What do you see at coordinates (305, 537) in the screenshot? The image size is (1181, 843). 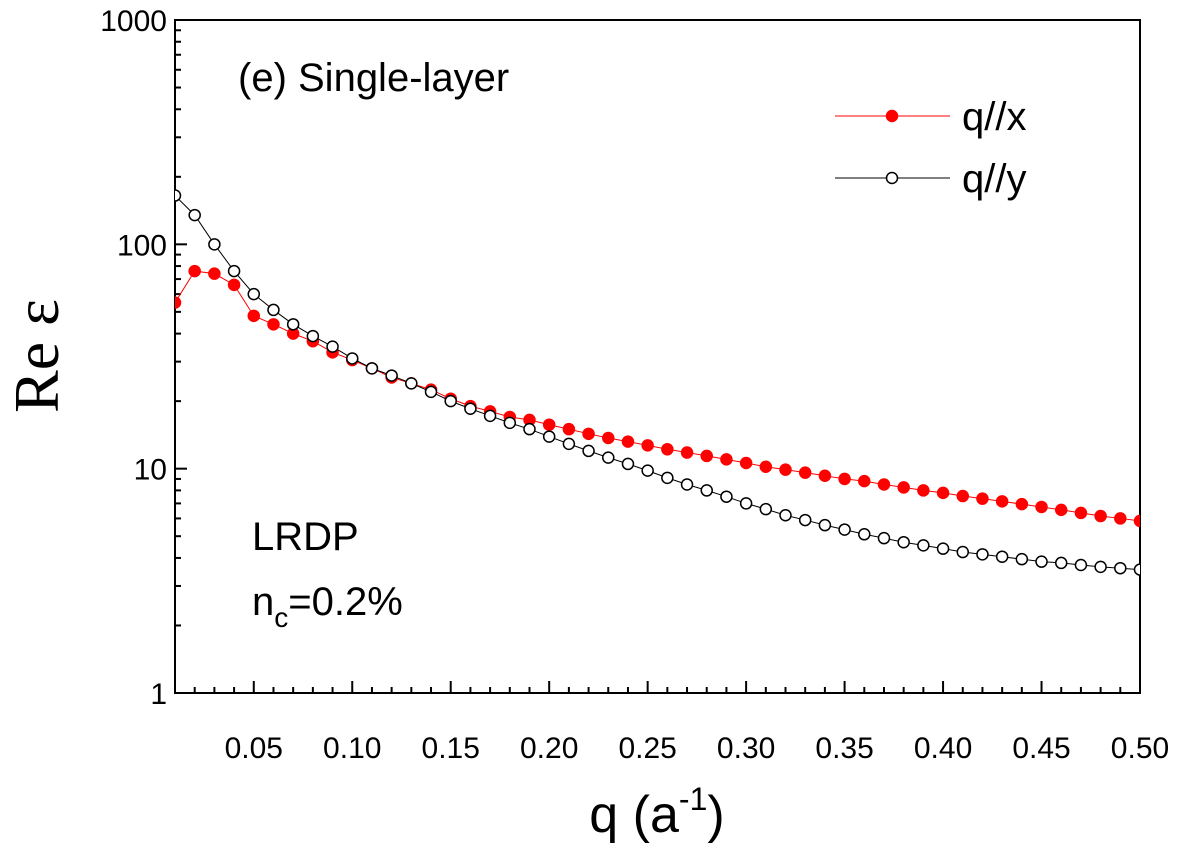 I see `method-annotation: LRDP` at bounding box center [305, 537].